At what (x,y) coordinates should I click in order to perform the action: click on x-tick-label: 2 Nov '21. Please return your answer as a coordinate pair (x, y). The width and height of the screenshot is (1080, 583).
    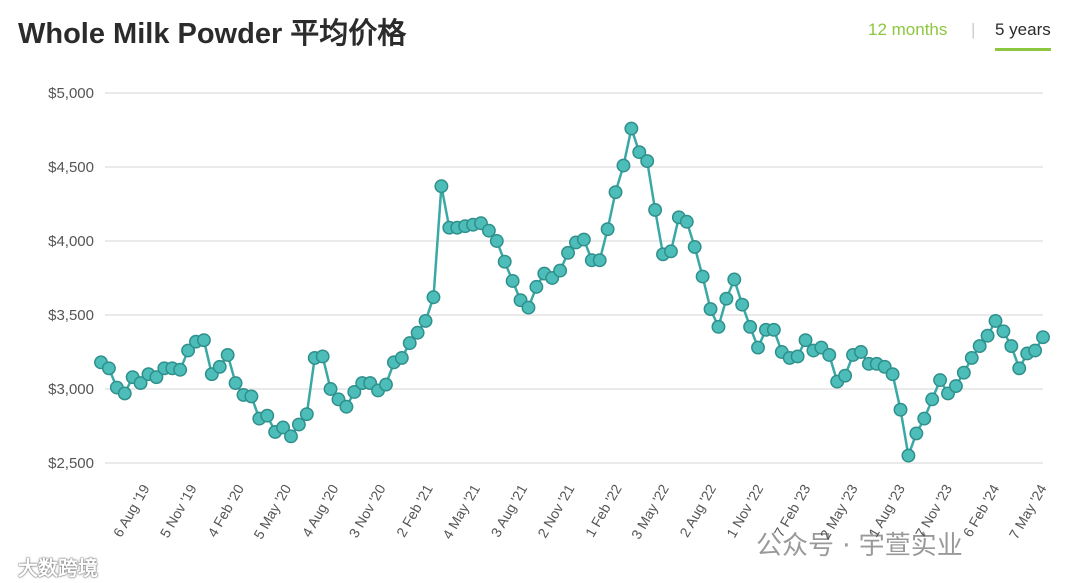
    Looking at the image, I should click on (555, 510).